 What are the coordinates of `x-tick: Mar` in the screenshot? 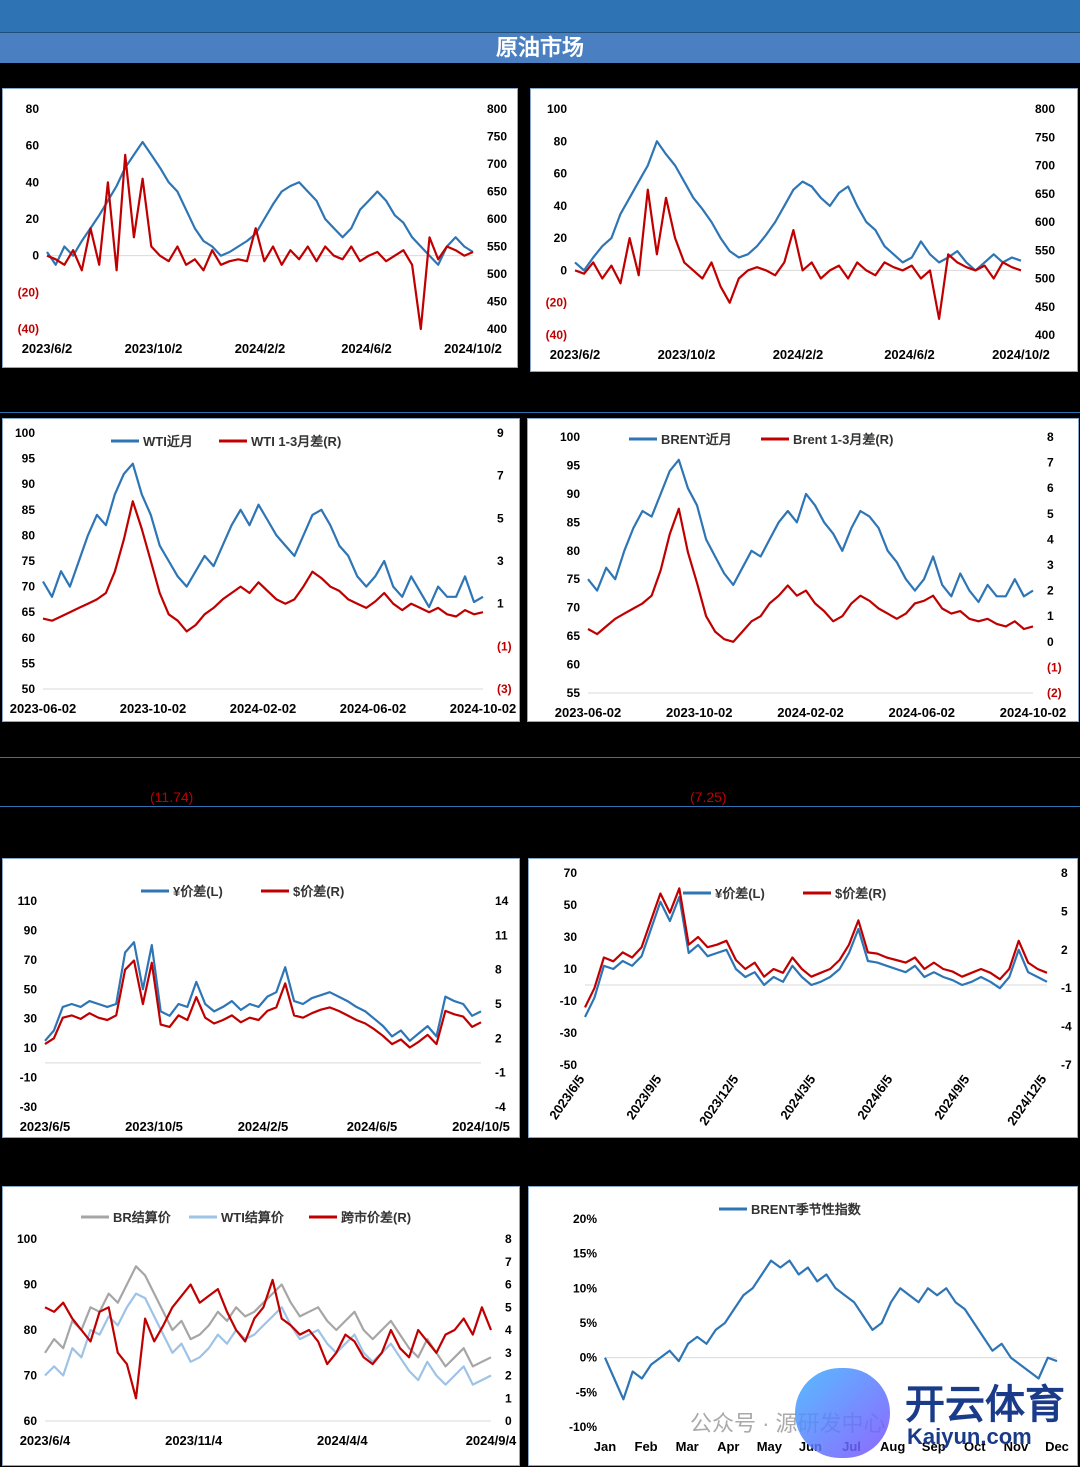 It's located at (687, 1446).